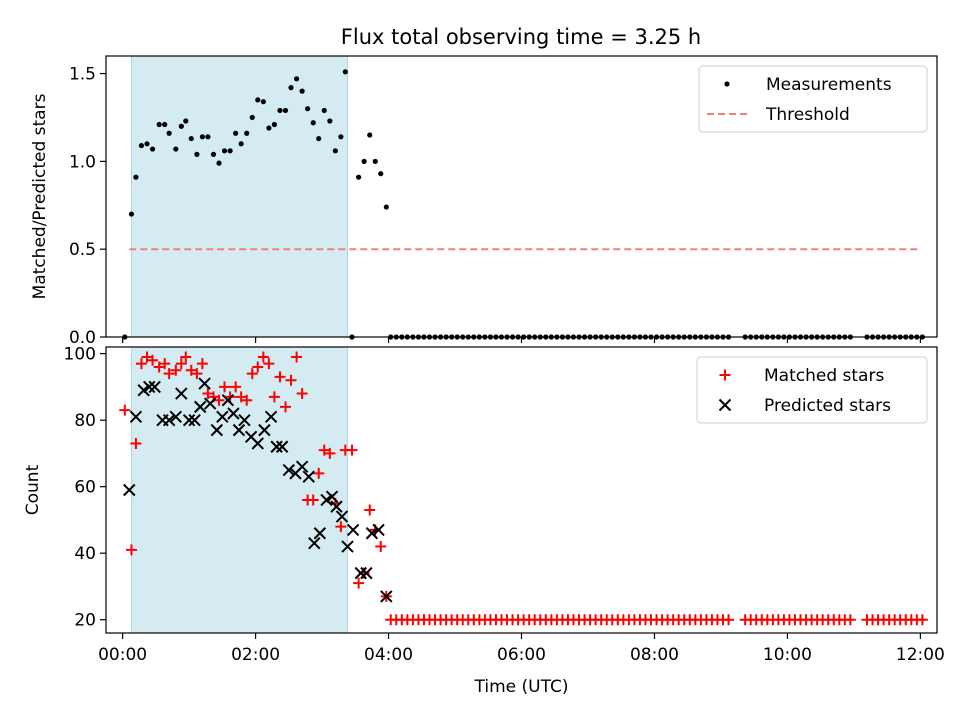  What do you see at coordinates (521, 655) in the screenshot?
I see `x-tick-label: 06:00` at bounding box center [521, 655].